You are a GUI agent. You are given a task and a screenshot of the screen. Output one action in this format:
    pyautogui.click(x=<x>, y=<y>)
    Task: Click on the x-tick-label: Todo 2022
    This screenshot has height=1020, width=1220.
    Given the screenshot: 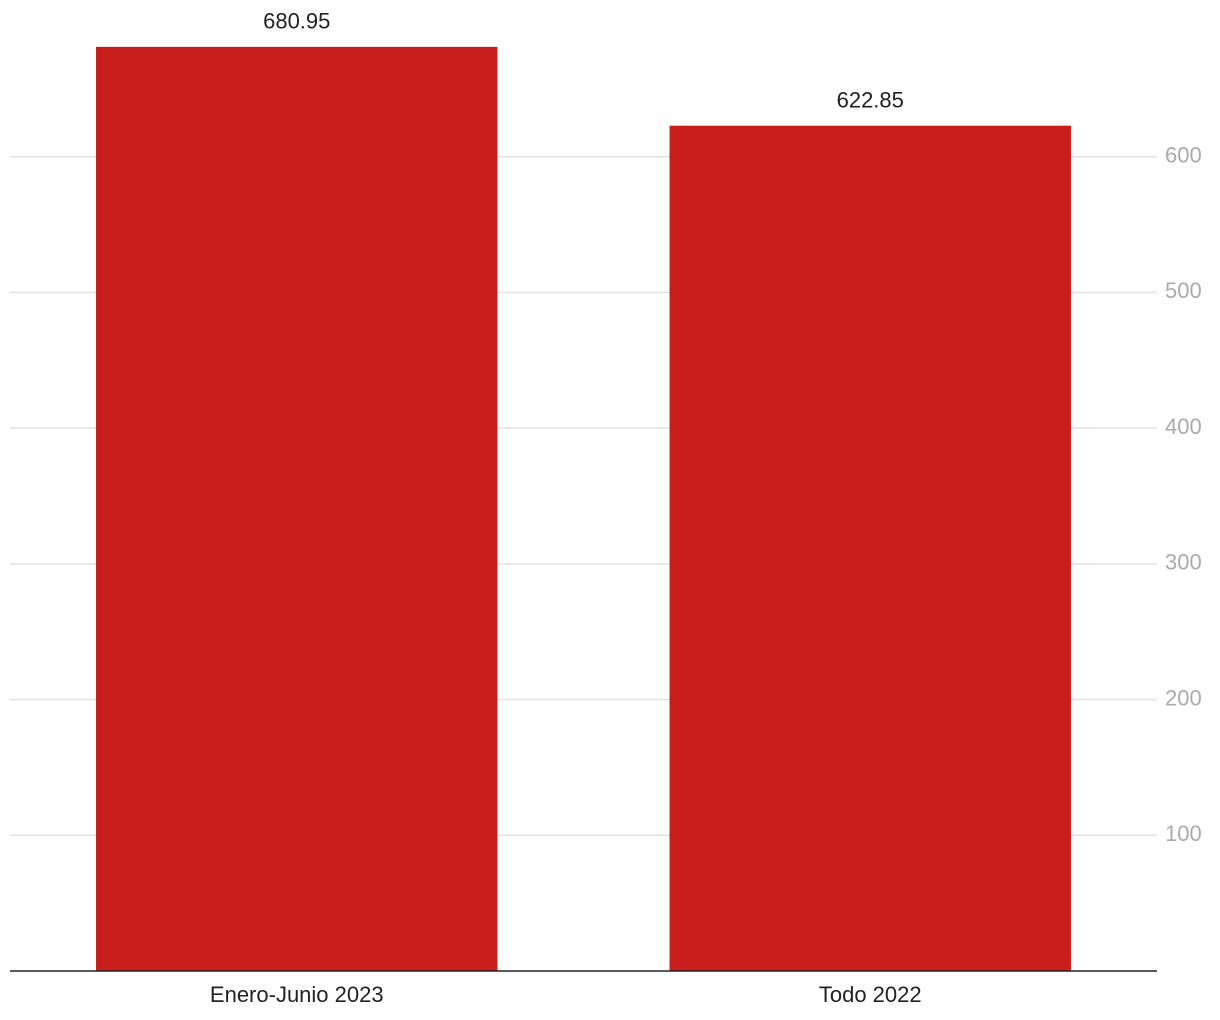 What is the action you would take?
    pyautogui.click(x=870, y=994)
    